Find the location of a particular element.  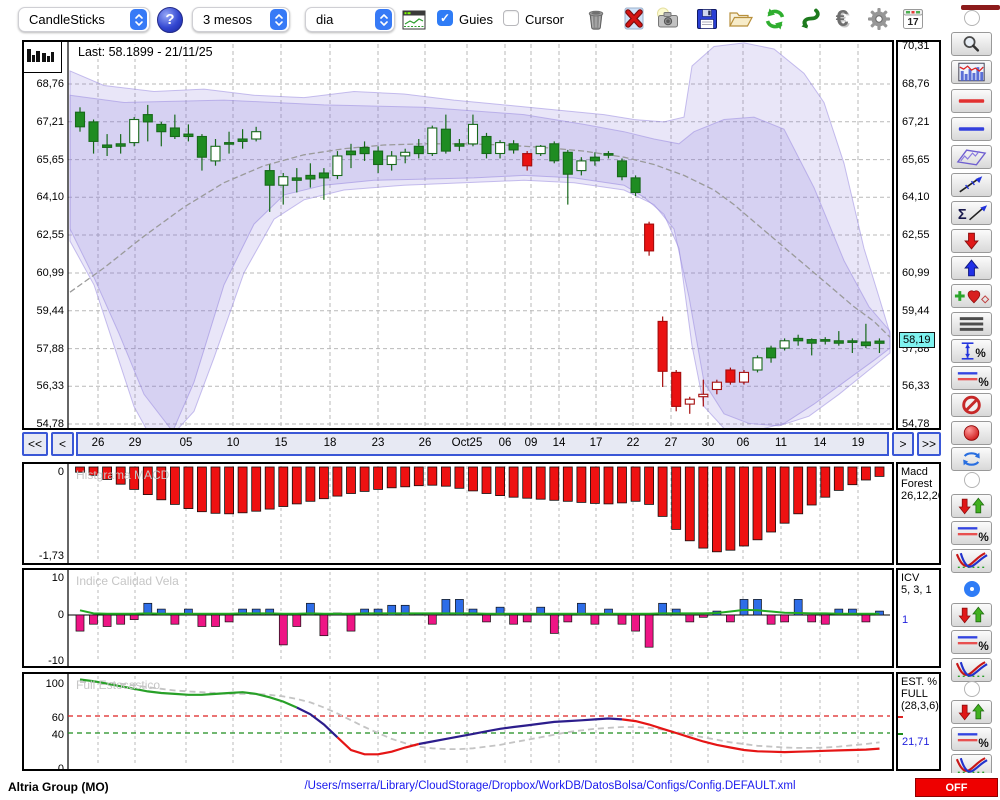

stoch-watermark: Full Estocastico is located at coordinates (118, 685).